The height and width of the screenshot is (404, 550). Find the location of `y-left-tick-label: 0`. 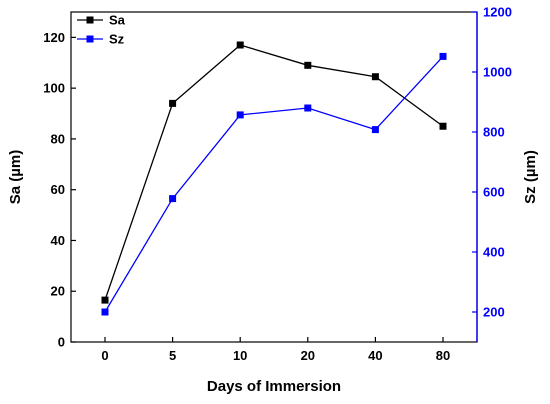

y-left-tick-label: 0 is located at coordinates (61, 342).